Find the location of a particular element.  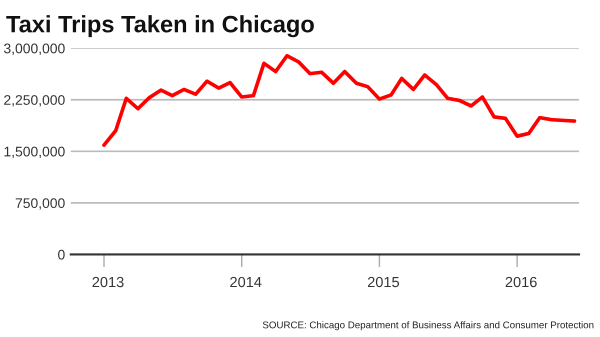

x-tick-label: 2016 is located at coordinates (521, 282).